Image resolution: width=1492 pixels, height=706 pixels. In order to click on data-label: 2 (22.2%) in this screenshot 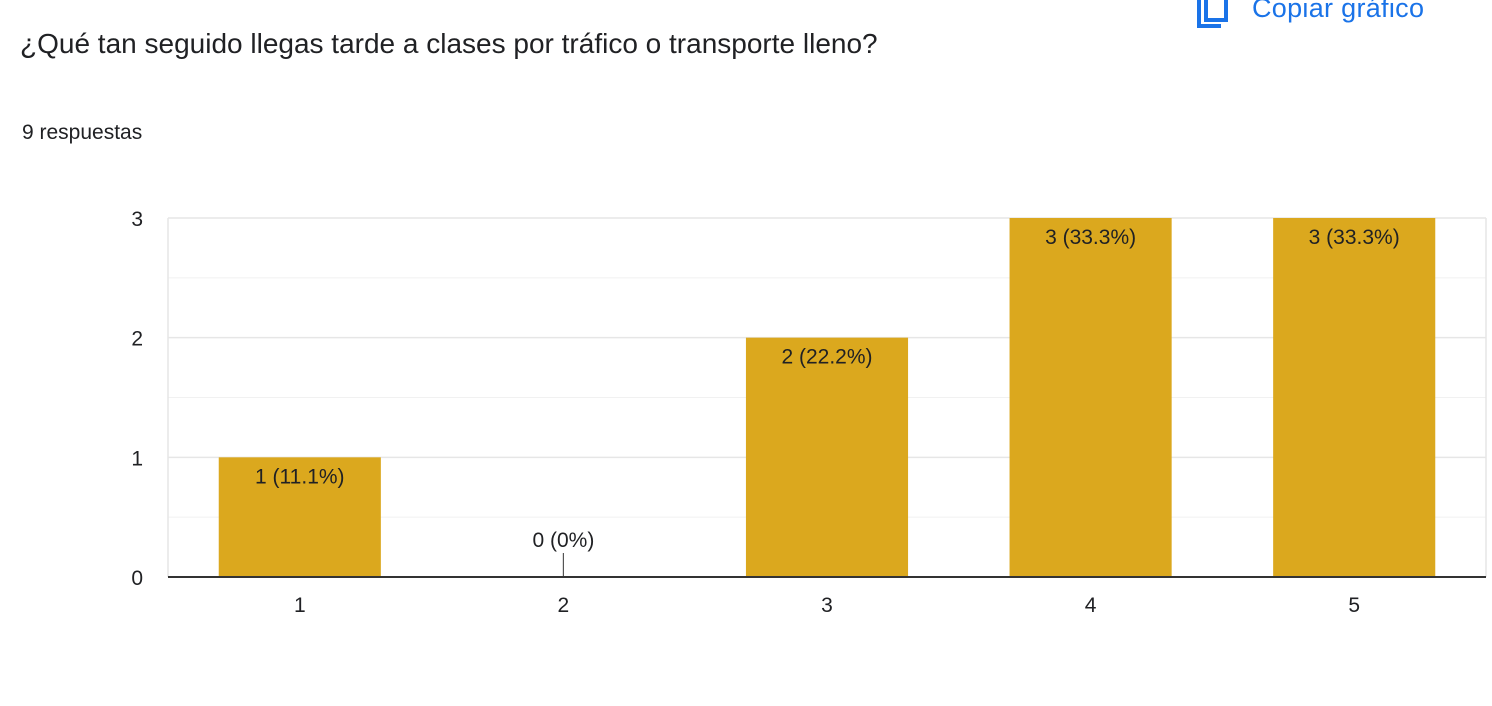, I will do `click(826, 357)`.